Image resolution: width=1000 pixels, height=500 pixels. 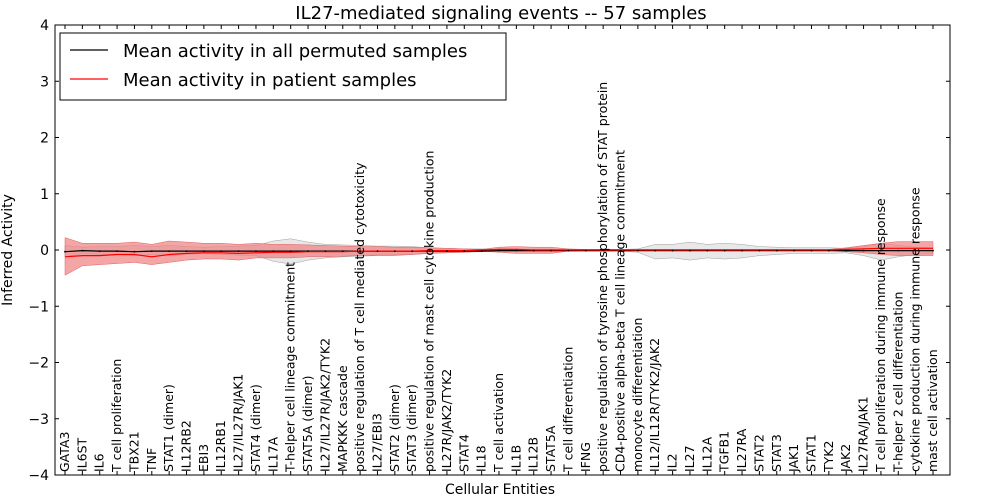 I want to click on x-tick-label: IL12A, so click(x=706, y=454).